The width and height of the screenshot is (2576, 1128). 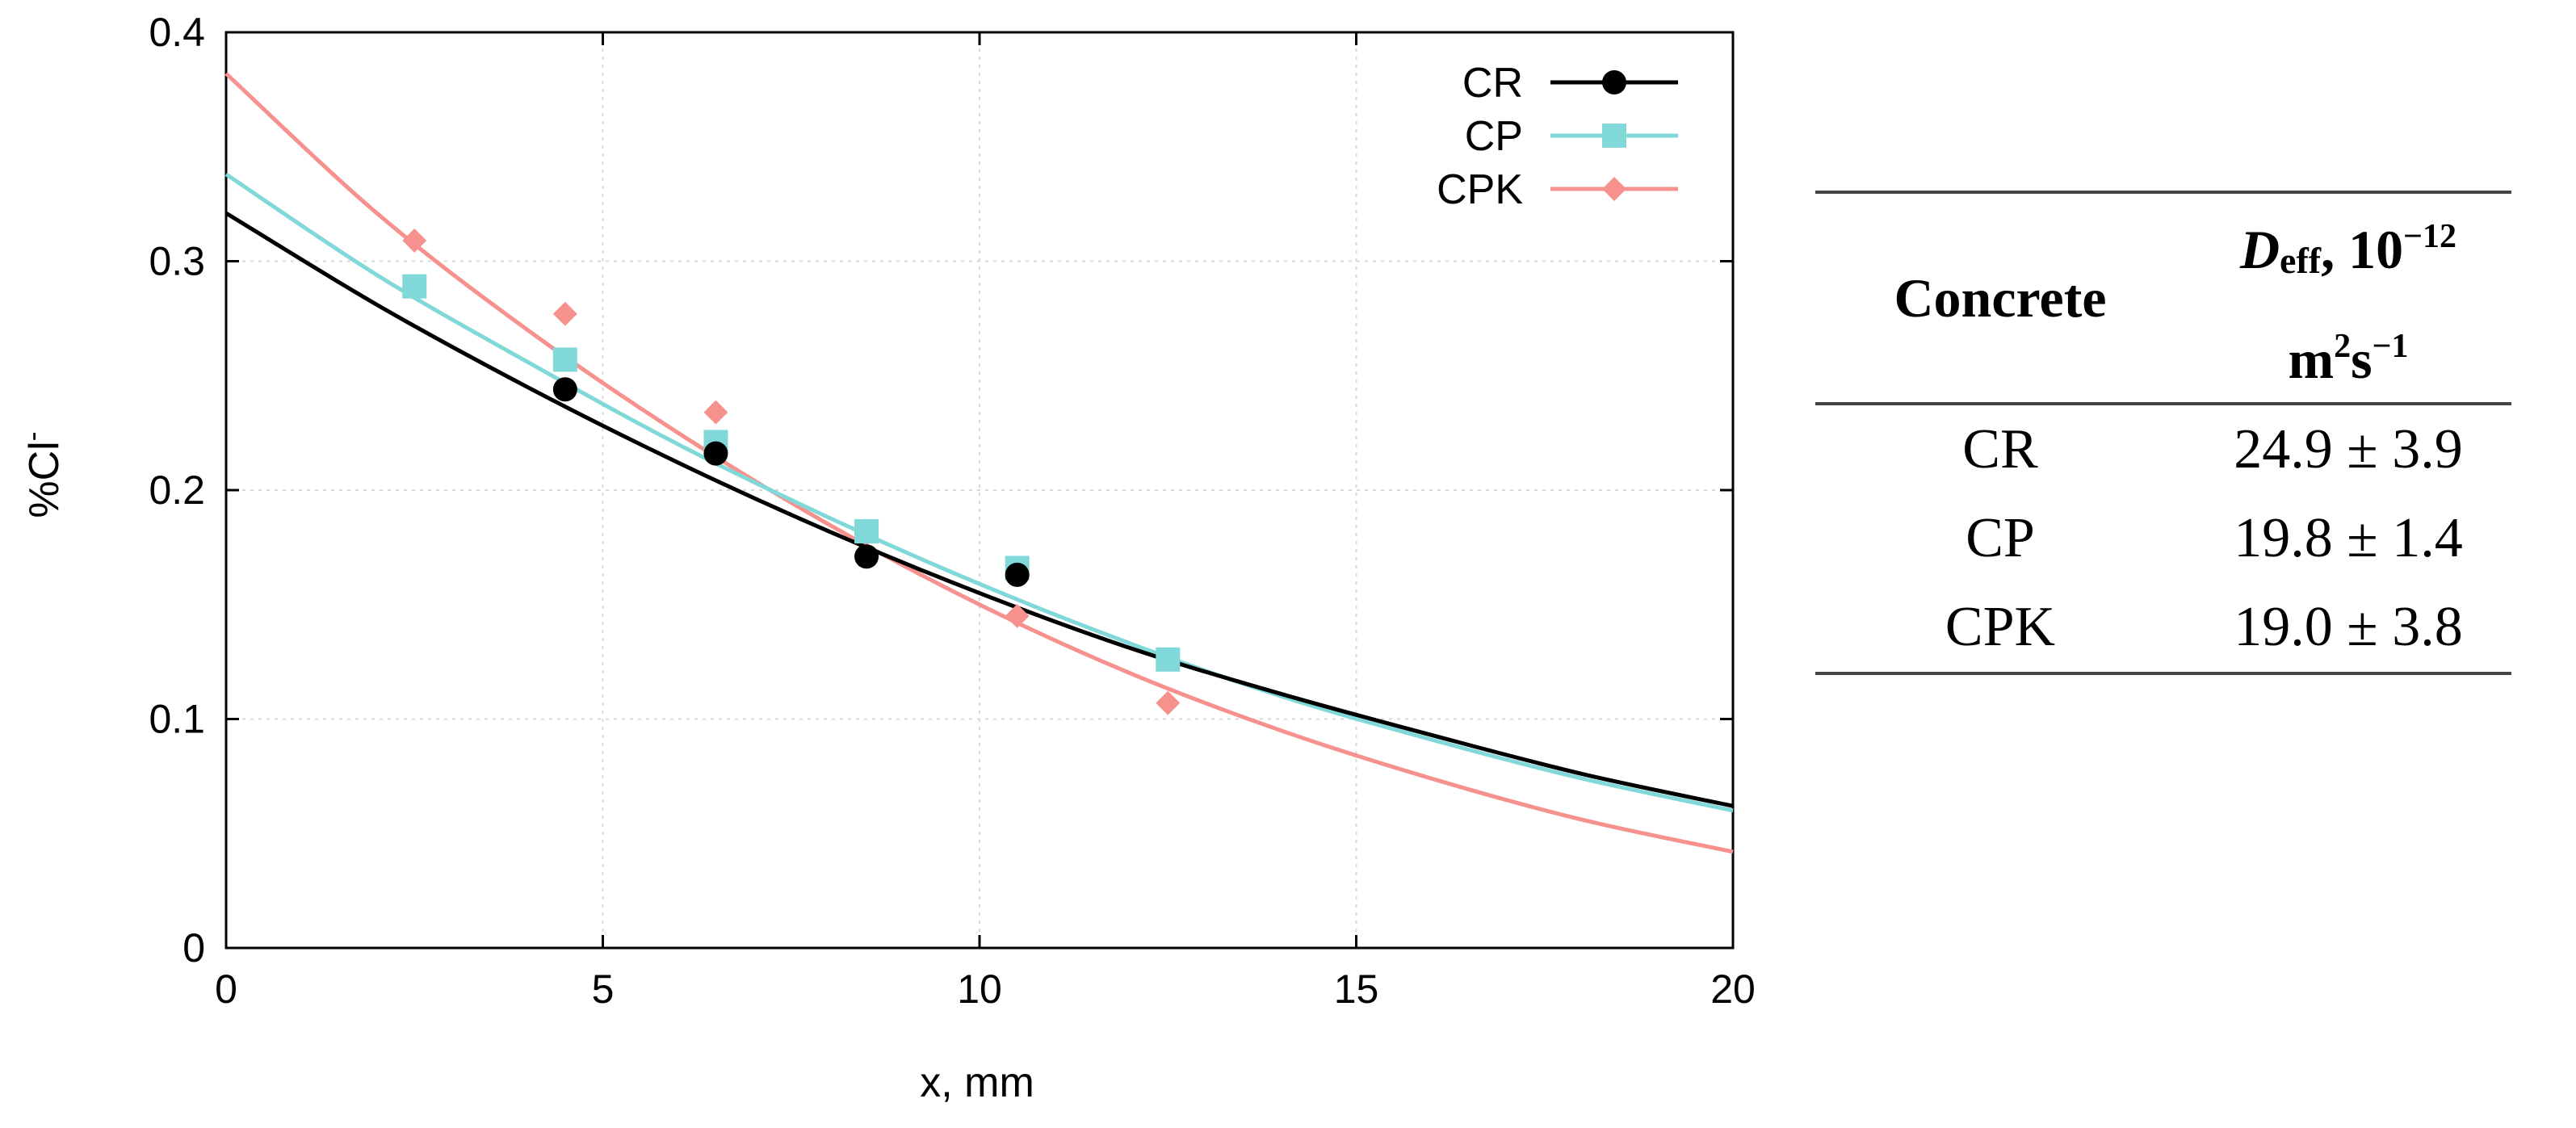 I want to click on y-axis-title: %Cl-, so click(x=41, y=474).